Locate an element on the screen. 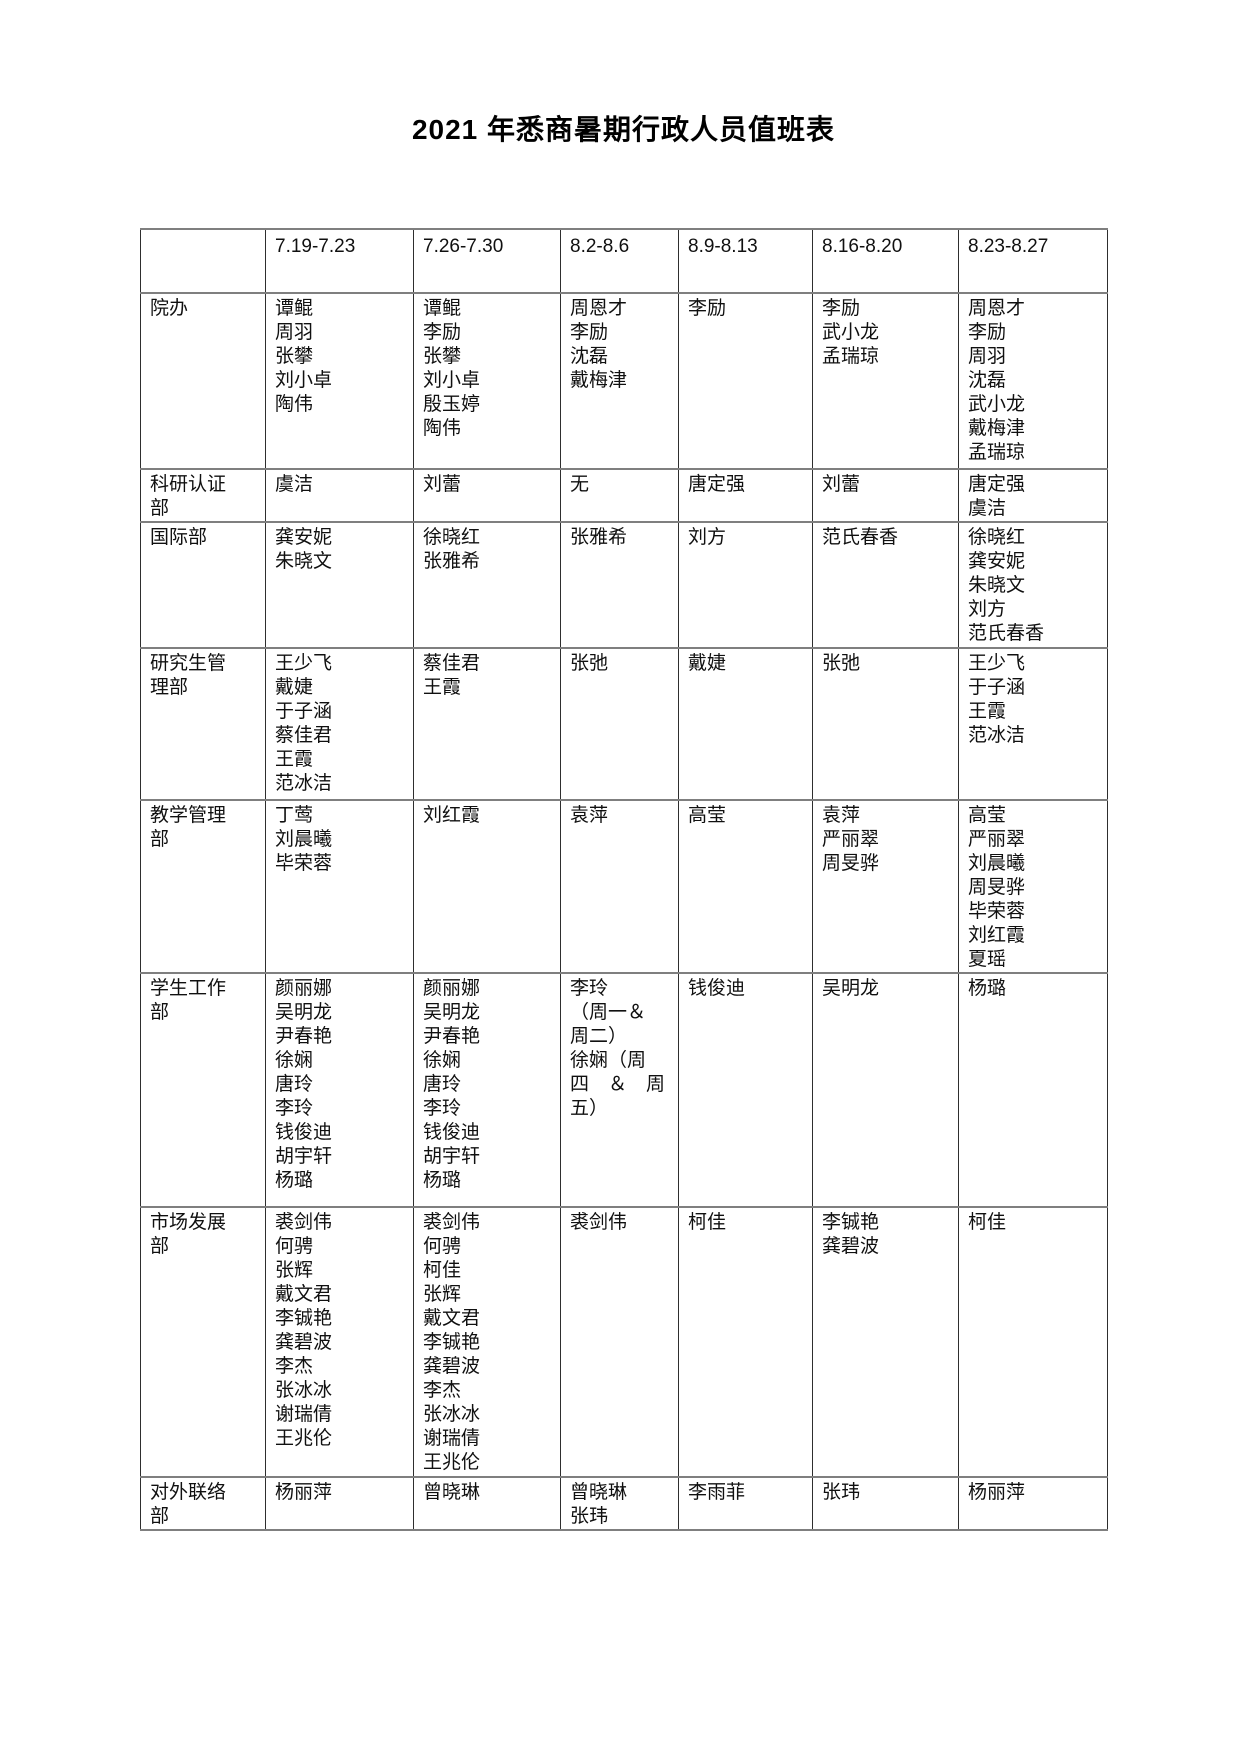  duty-cell: 曾晓琳 is located at coordinates (487, 1503).